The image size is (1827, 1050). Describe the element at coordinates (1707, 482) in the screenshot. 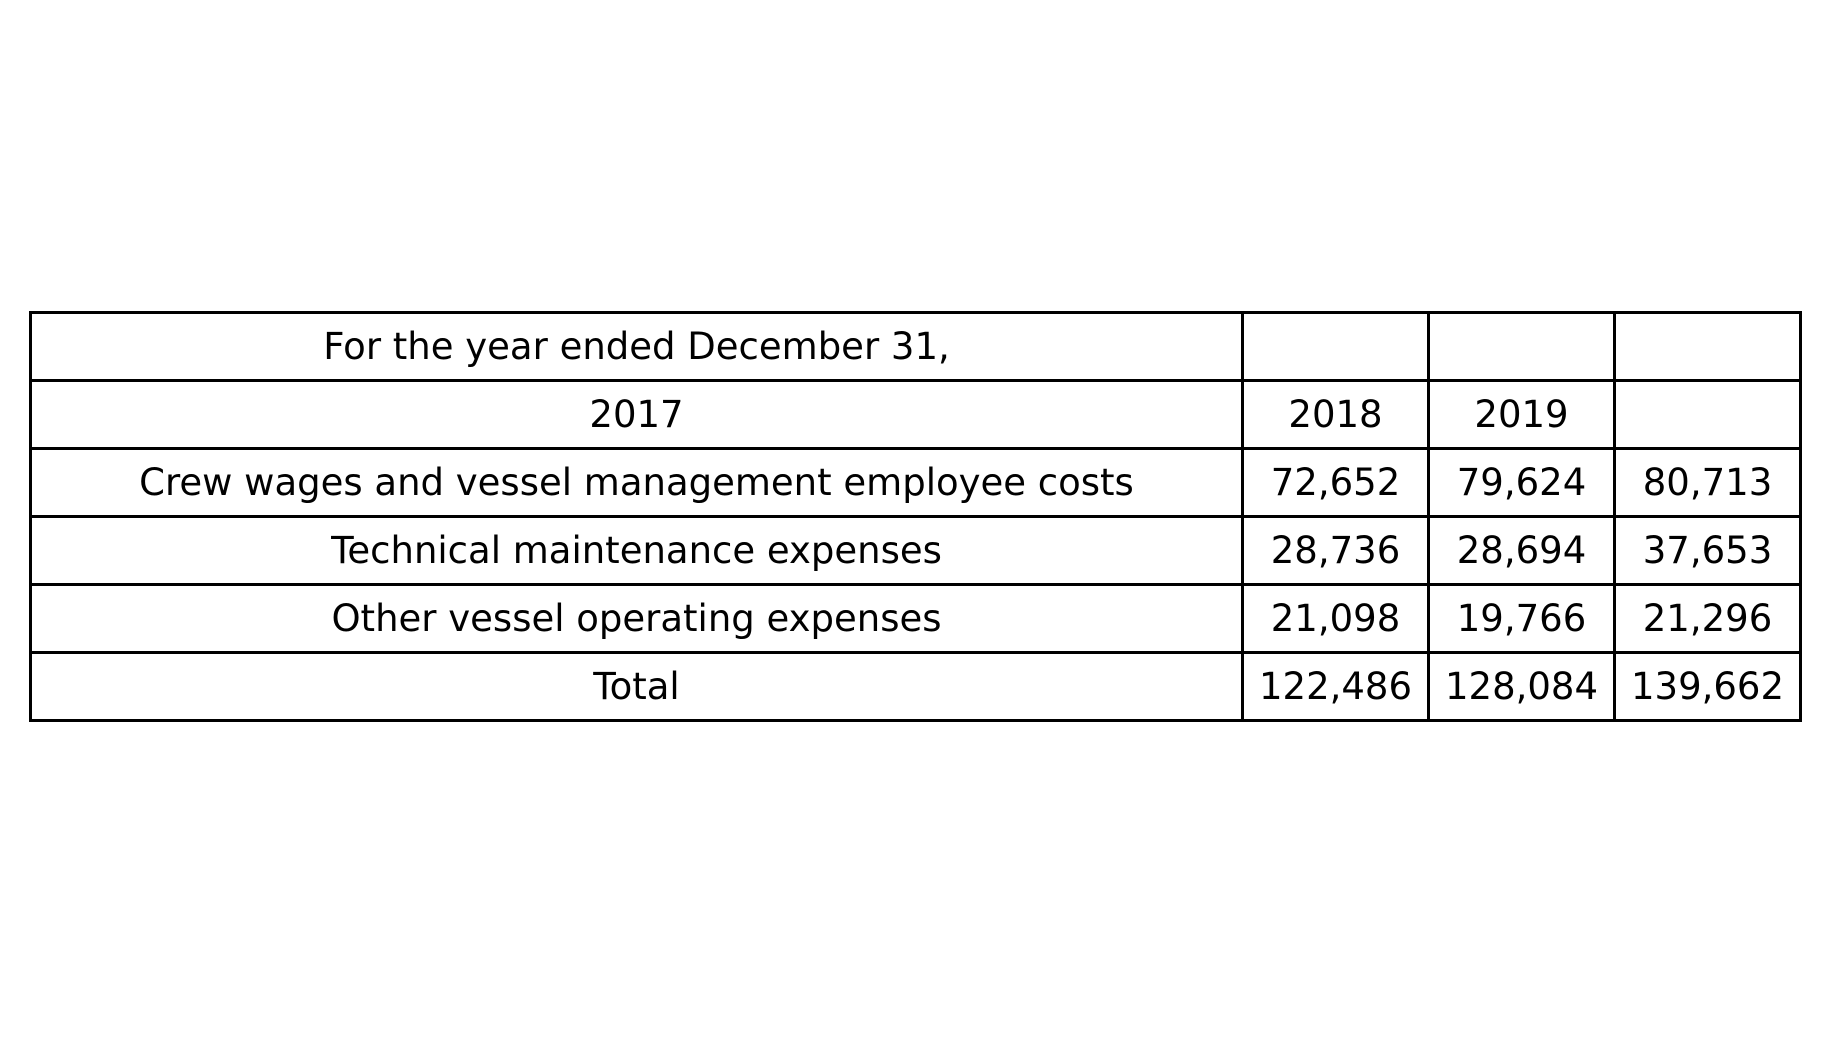

I see `table-cell: 80,713` at that location.